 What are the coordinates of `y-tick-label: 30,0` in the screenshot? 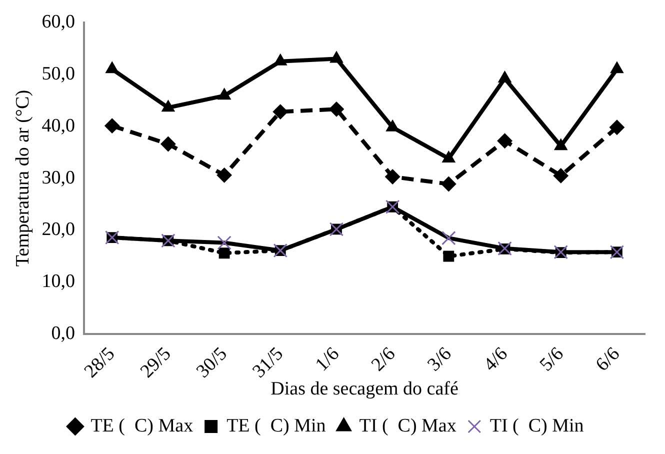 It's located at (59, 177).